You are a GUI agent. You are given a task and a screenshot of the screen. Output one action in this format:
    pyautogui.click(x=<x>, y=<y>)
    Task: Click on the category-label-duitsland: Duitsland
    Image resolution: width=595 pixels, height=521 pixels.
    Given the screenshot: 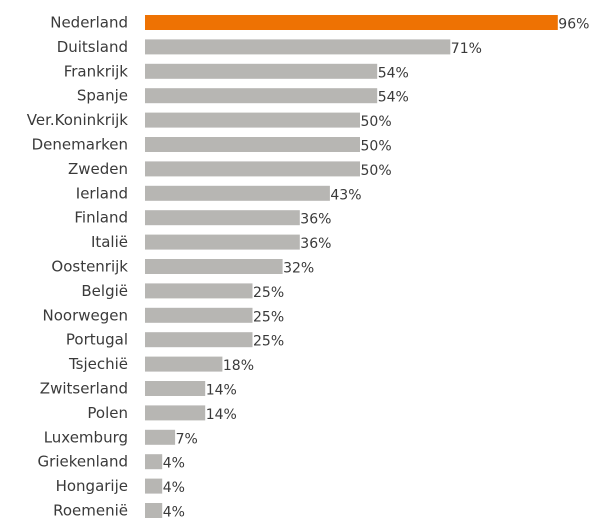 What is the action you would take?
    pyautogui.click(x=92, y=47)
    